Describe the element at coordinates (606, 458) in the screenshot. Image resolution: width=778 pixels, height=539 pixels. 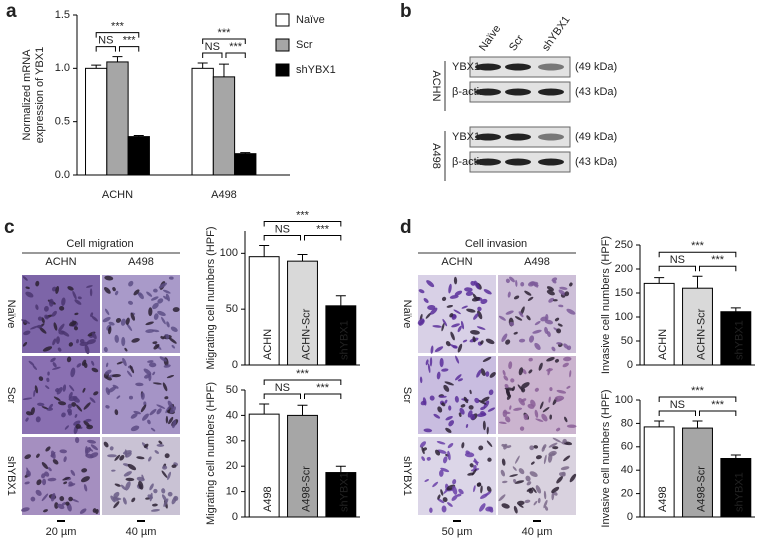
I see `y-axis-label: Invasive cell numbers (HPF)` at that location.